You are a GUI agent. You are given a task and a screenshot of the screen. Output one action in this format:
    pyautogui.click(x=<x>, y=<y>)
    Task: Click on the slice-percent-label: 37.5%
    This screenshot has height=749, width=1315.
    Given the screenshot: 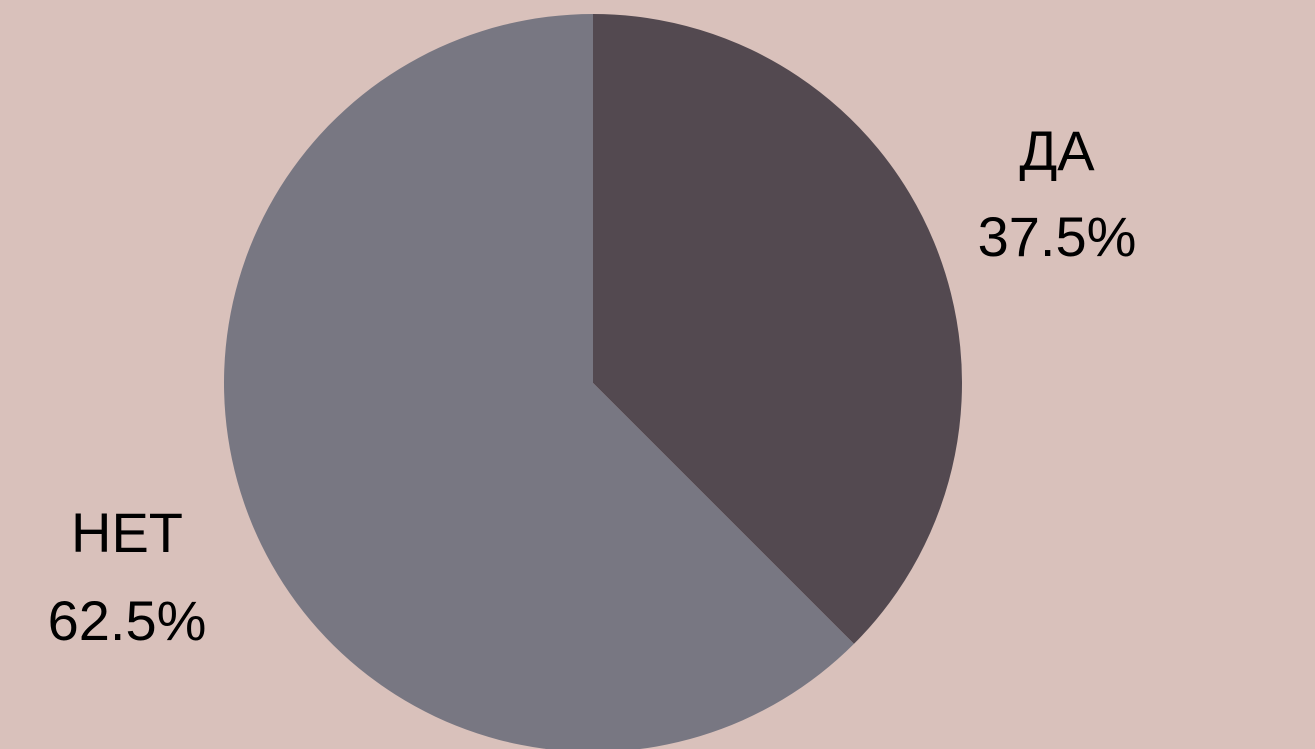 What is the action you would take?
    pyautogui.click(x=1057, y=236)
    